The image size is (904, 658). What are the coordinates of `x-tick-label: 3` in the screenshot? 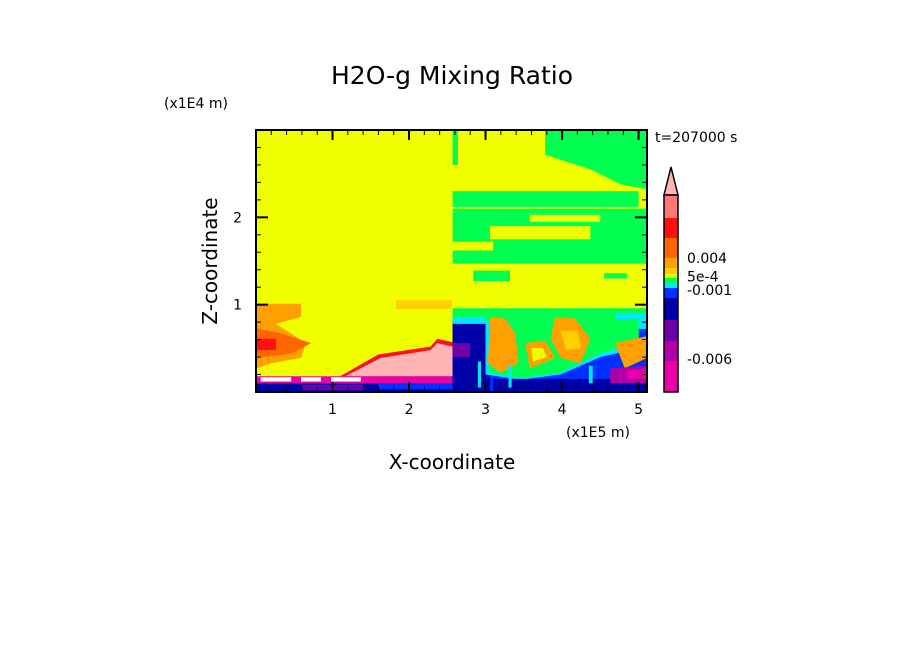 It's located at (485, 410).